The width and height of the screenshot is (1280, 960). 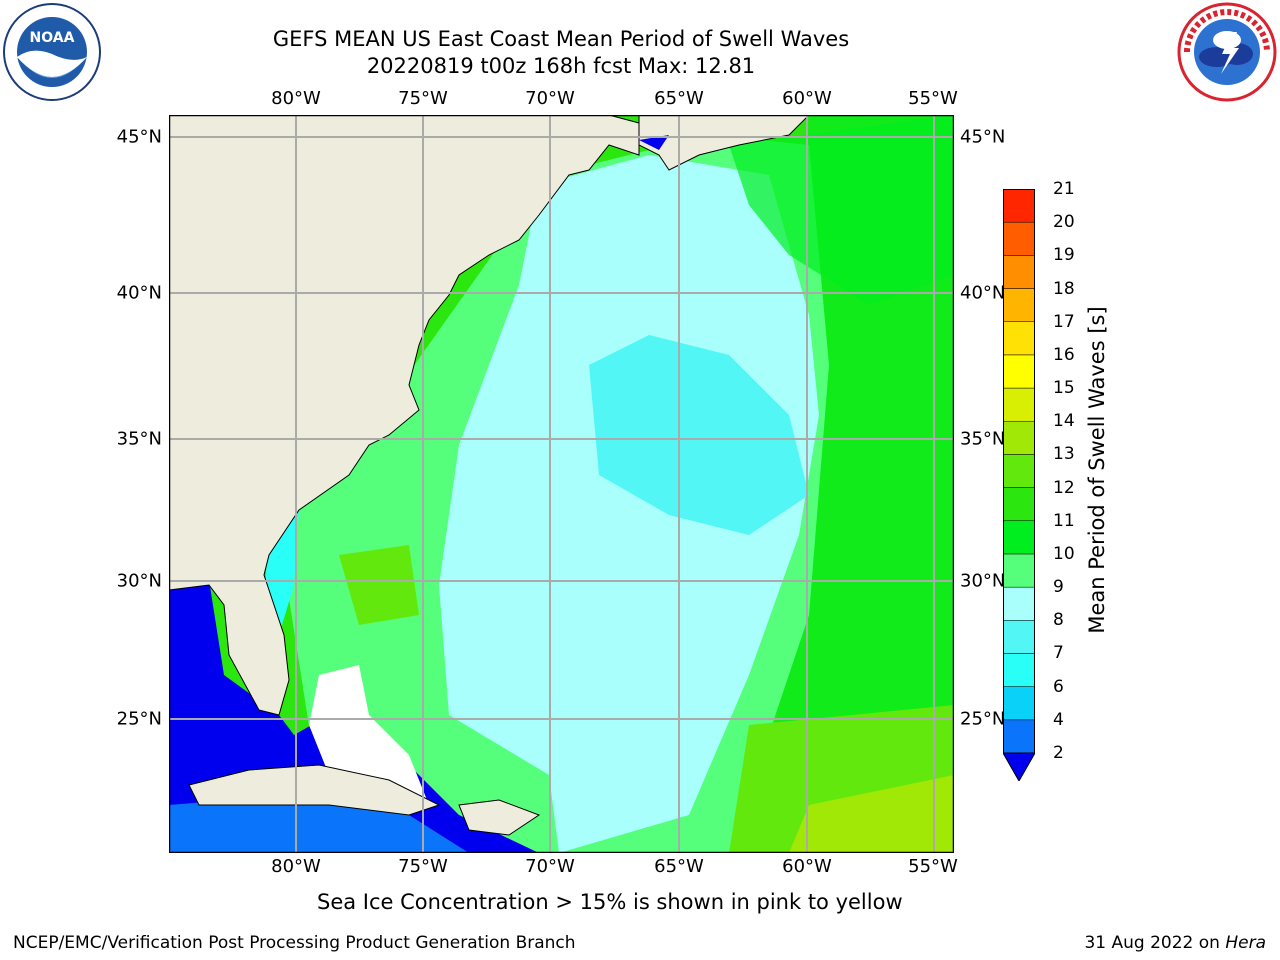 I want to click on colorbar-border, so click(x=1019, y=471).